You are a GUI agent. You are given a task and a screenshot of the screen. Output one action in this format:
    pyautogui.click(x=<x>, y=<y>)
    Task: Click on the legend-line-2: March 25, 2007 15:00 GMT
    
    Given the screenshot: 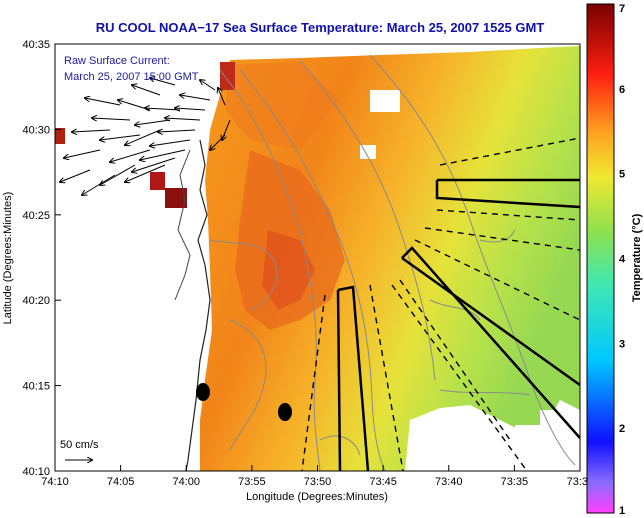 What is the action you would take?
    pyautogui.click(x=131, y=77)
    